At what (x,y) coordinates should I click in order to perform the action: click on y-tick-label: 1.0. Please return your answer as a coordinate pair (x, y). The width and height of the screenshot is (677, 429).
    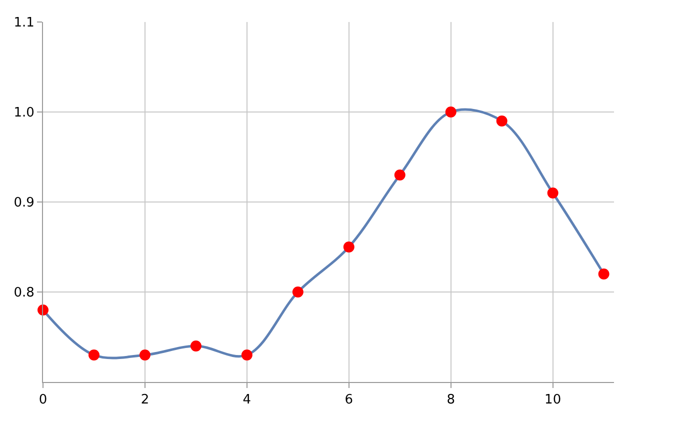
    Looking at the image, I should click on (24, 113).